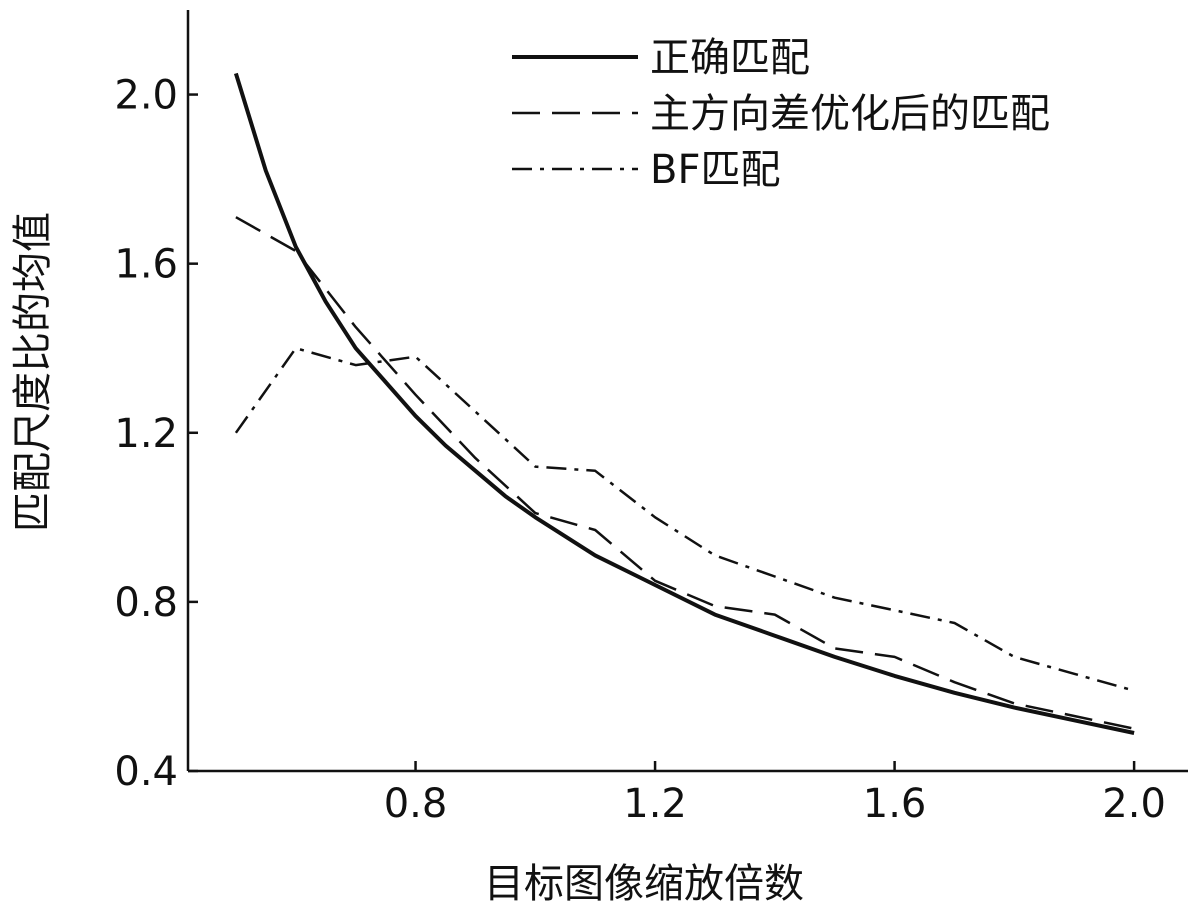 This screenshot has width=1200, height=918. I want to click on x-tick-label: 0.8, so click(416, 804).